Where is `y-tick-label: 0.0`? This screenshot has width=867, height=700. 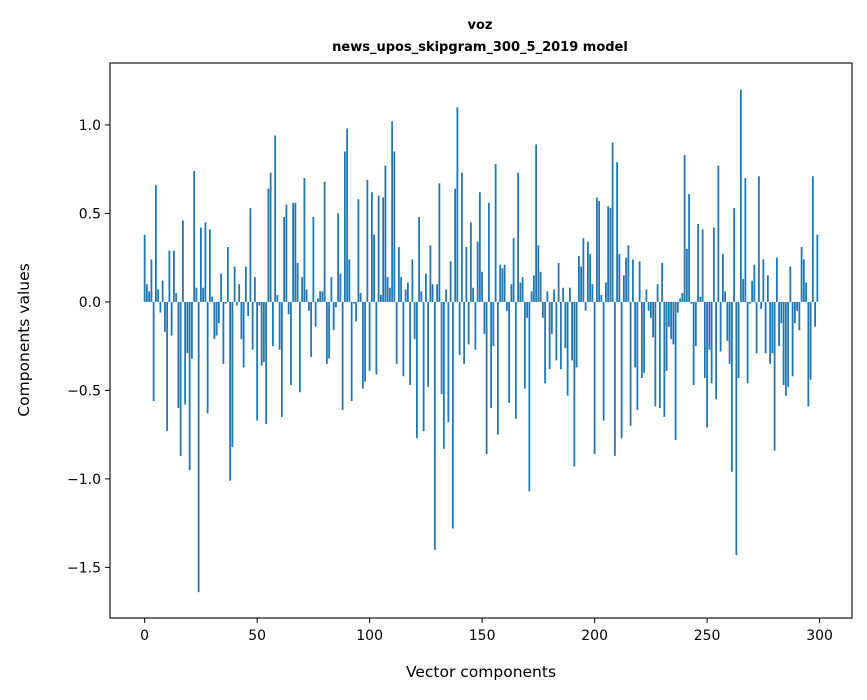 y-tick-label: 0.0 is located at coordinates (90, 303).